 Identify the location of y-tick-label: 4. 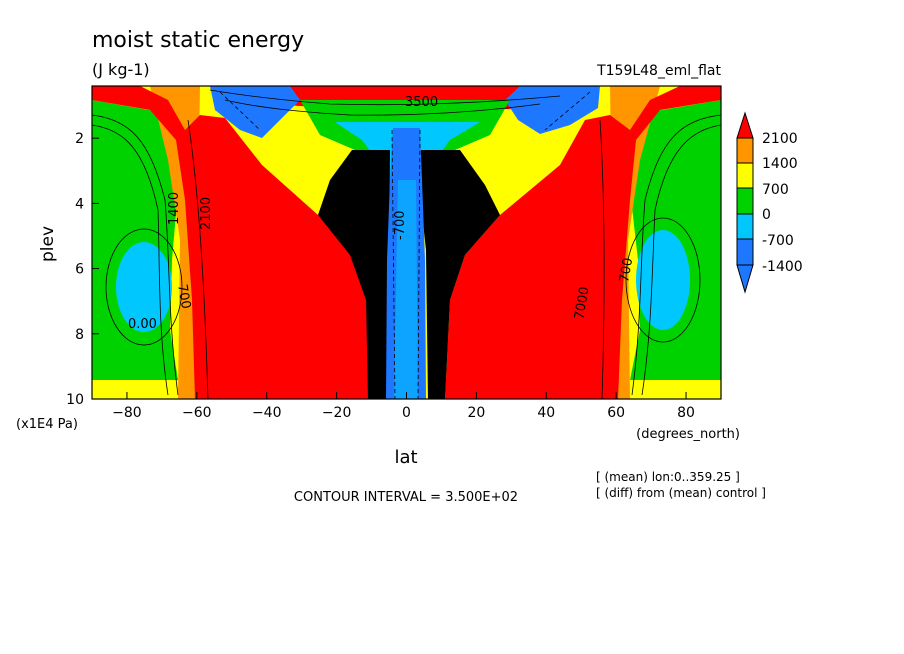
(79, 204).